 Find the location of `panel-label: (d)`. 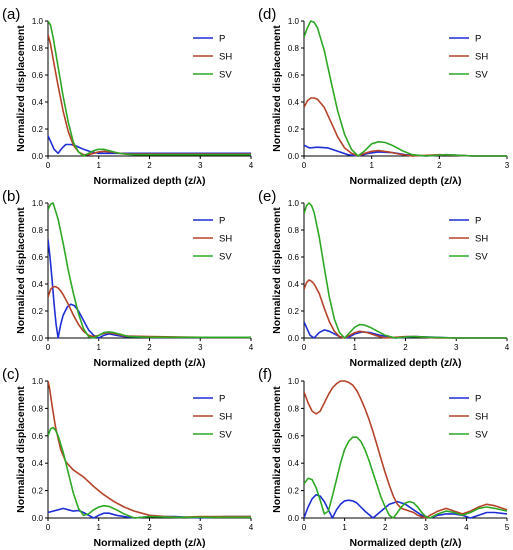

panel-label: (d) is located at coordinates (267, 14).